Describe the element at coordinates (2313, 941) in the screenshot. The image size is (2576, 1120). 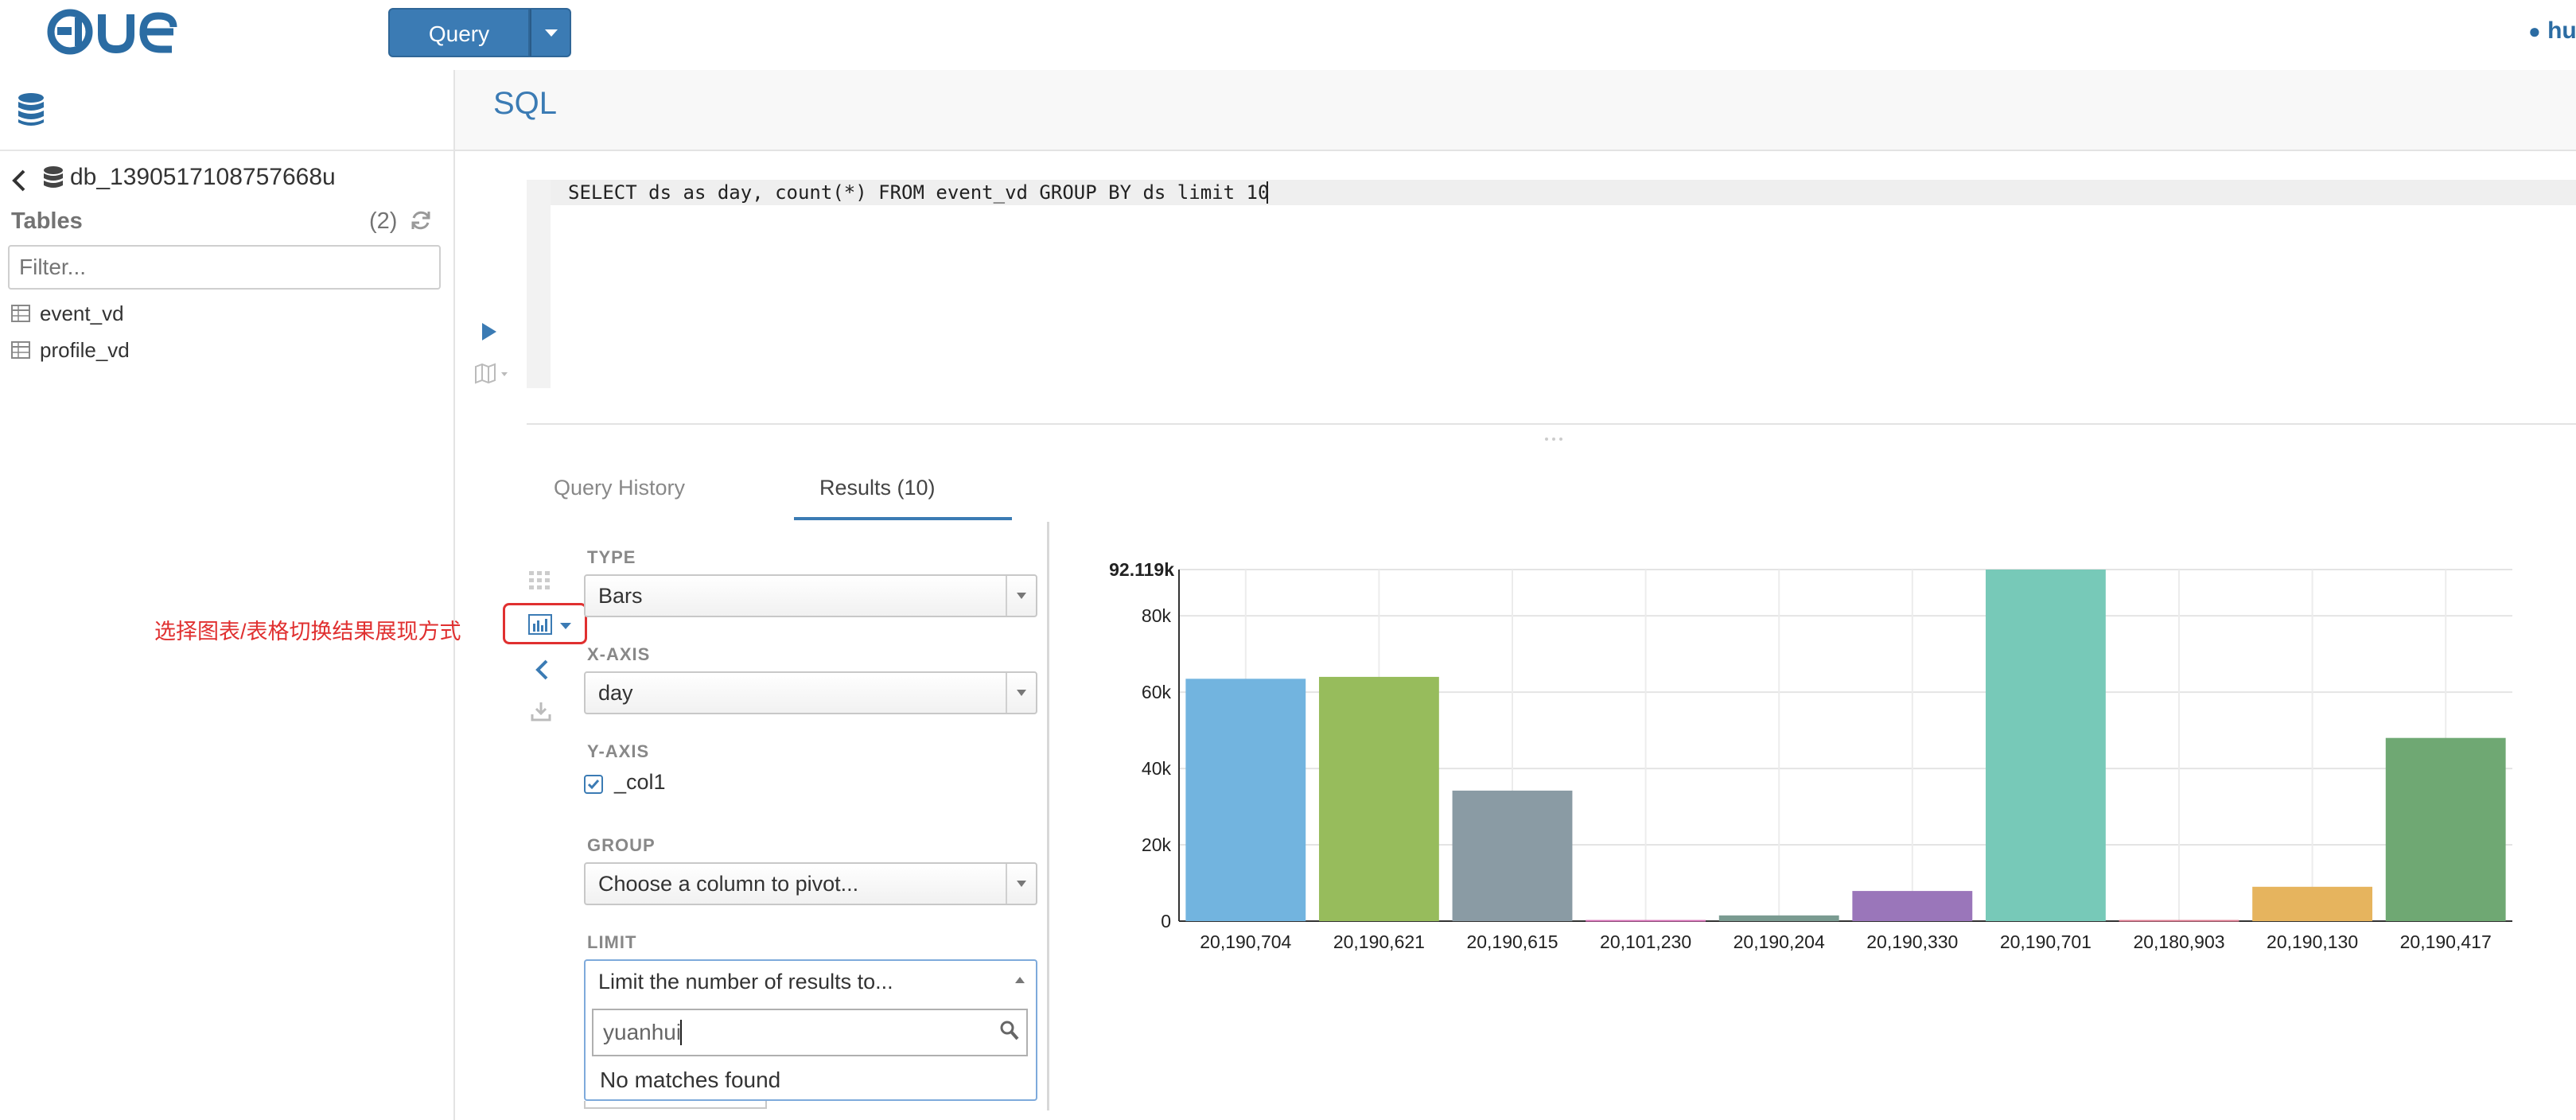
I see `x-tick-label: 20,190,130` at that location.